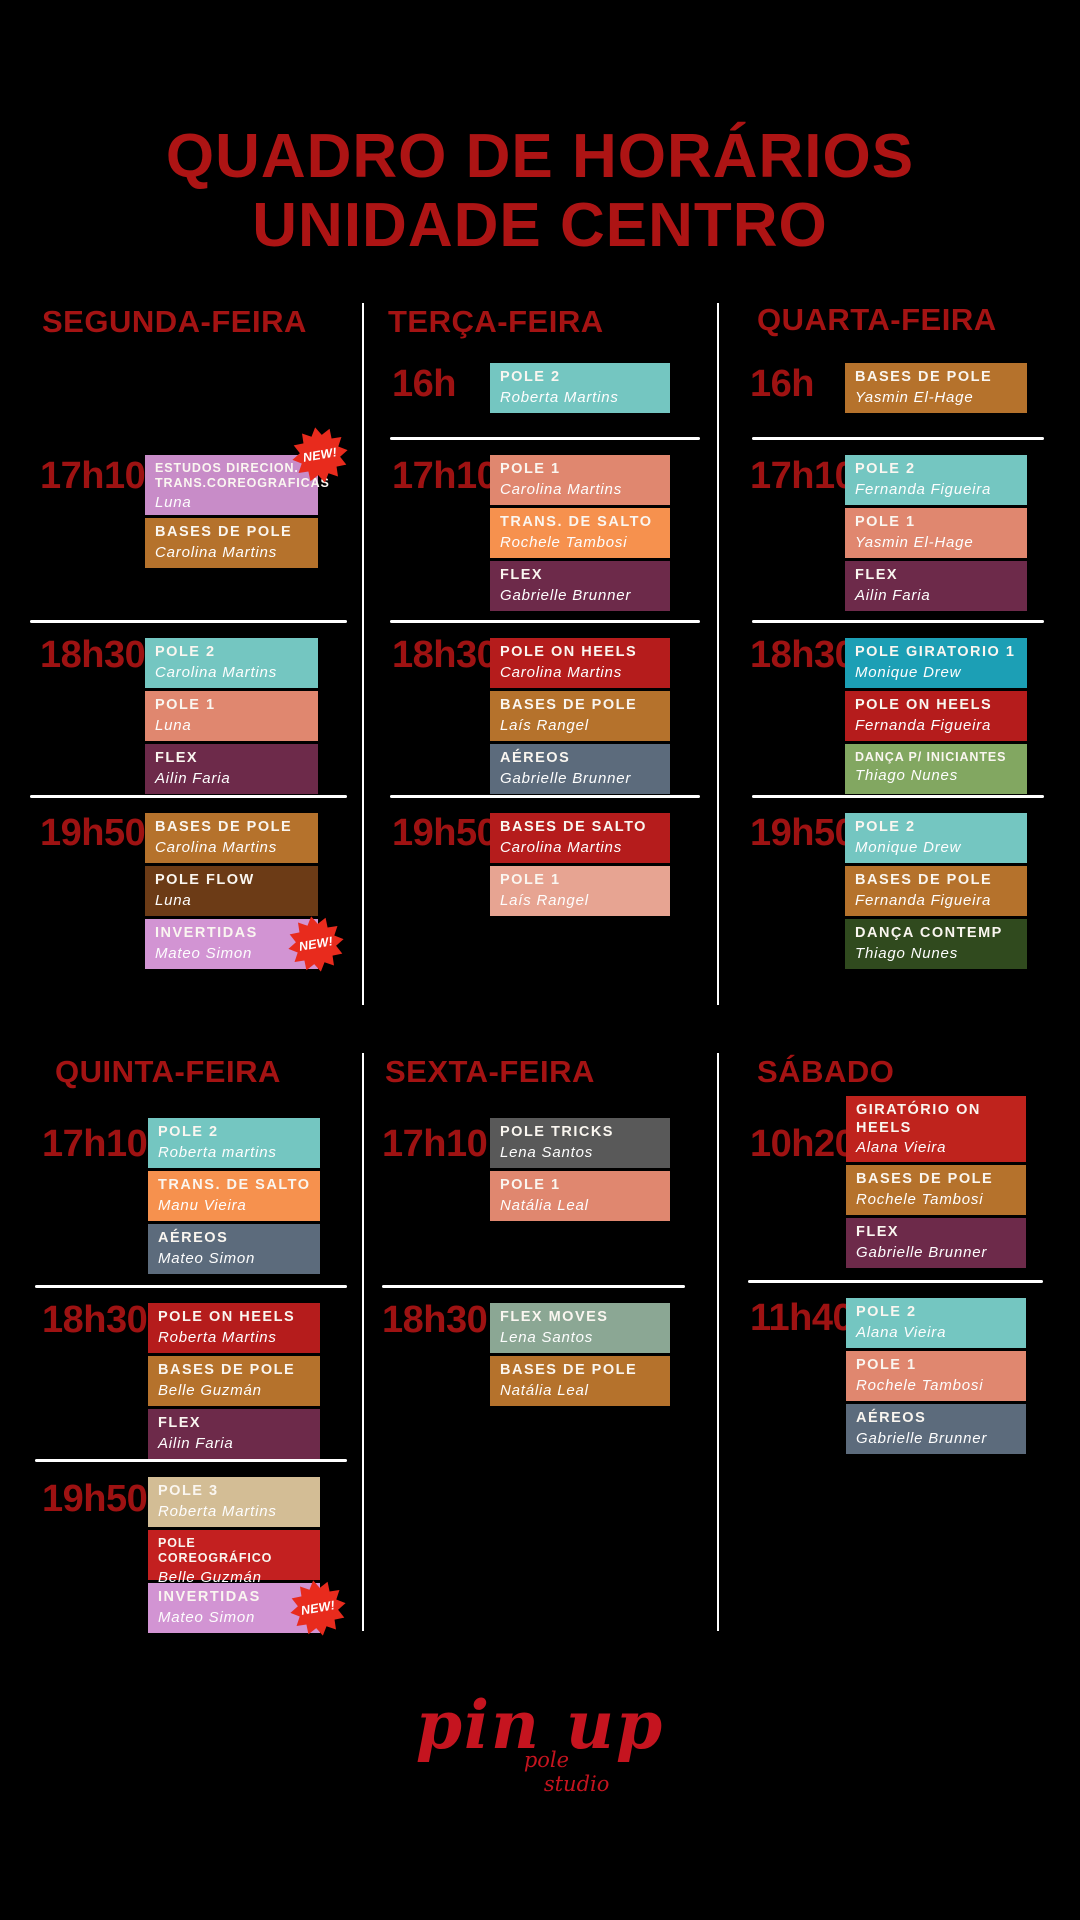 The height and width of the screenshot is (1920, 1080). I want to click on class-block-bases-de-salto: BASES DE SALTO Carolina Martins, so click(580, 838).